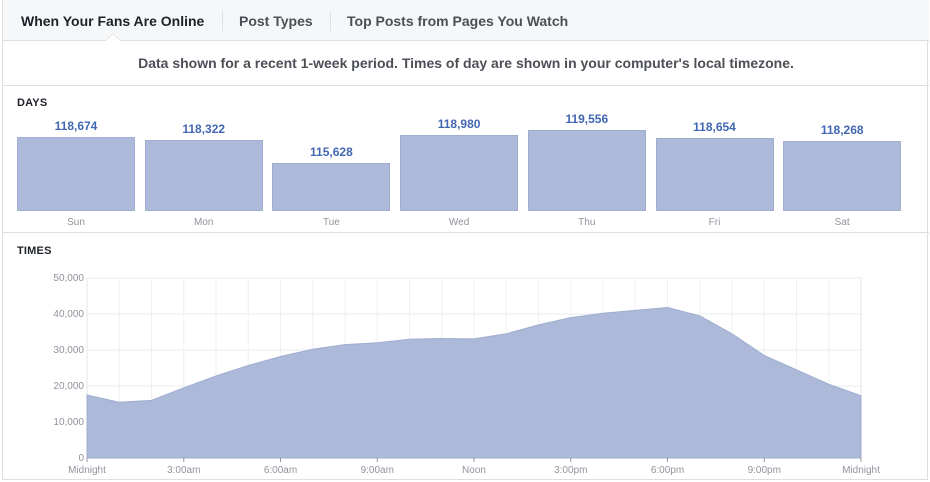 The image size is (930, 482). What do you see at coordinates (586, 170) in the screenshot?
I see `day-bar-thu` at bounding box center [586, 170].